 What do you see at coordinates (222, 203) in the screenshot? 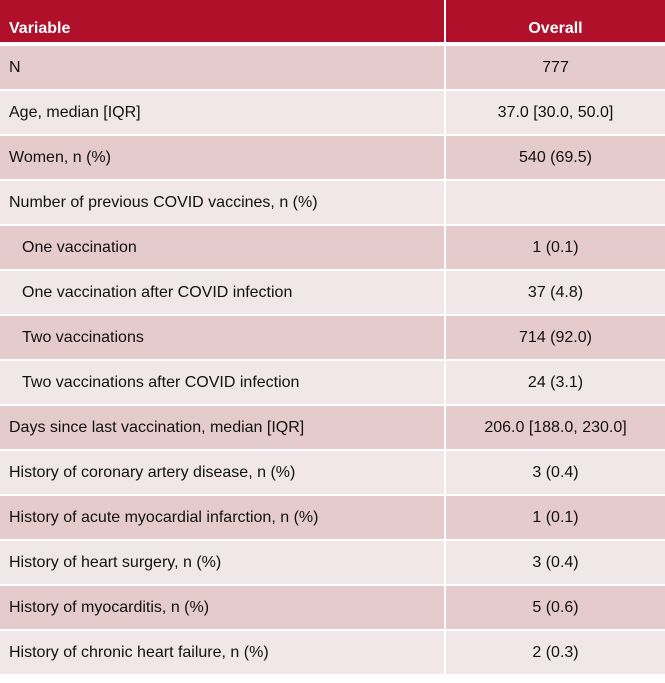
I see `row-label: Number of previous COVID vaccines, n (%)` at bounding box center [222, 203].